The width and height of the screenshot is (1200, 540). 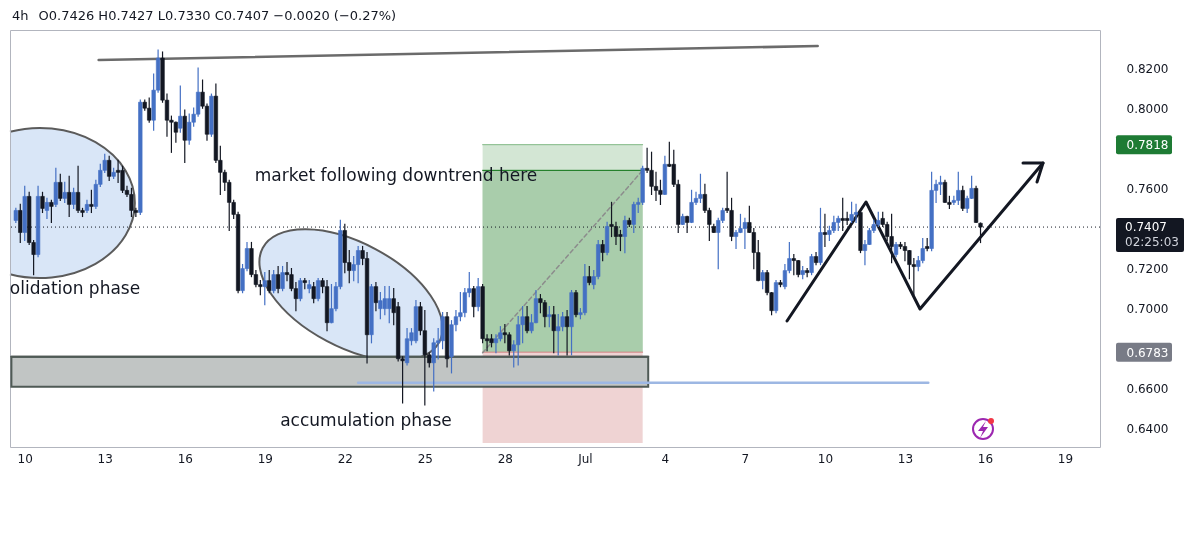 What do you see at coordinates (1147, 389) in the screenshot?
I see `y-tick-label: 0.6600` at bounding box center [1147, 389].